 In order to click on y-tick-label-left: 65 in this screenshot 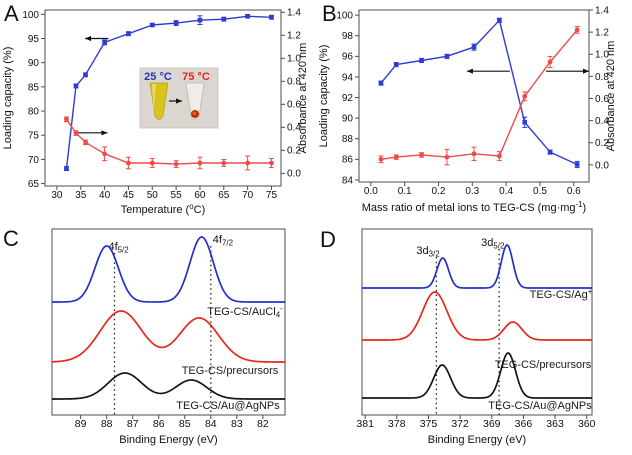, I will do `click(34, 184)`.